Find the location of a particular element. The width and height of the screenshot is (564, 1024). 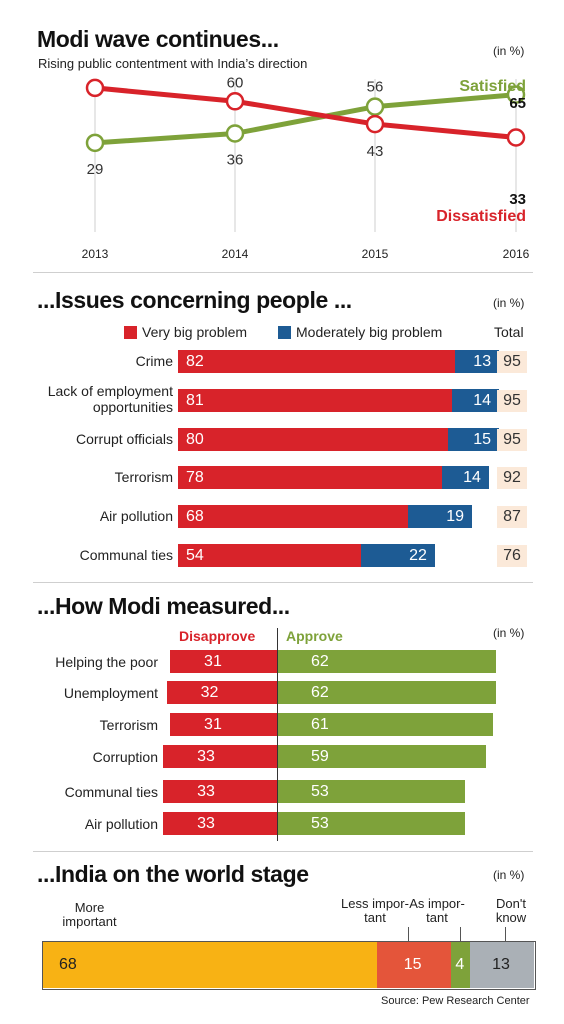

bar-moderately-big-problem: 15 is located at coordinates (474, 439).